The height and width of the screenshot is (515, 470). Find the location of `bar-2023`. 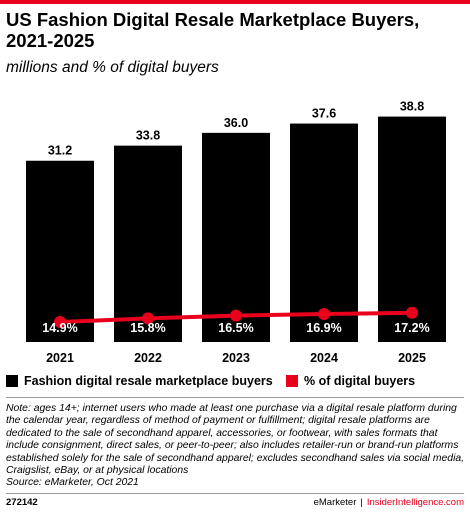

bar-2023 is located at coordinates (236, 237).